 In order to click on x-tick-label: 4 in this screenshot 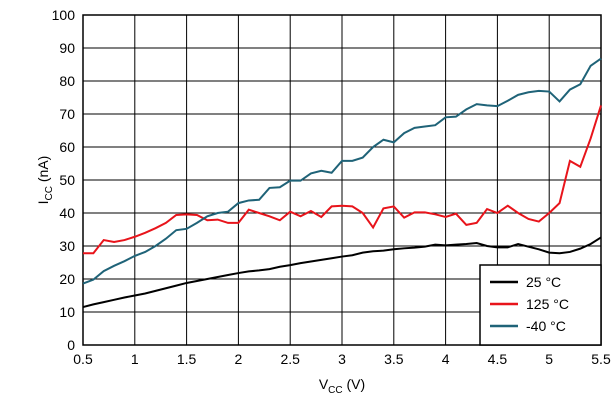, I will do `click(446, 359)`.